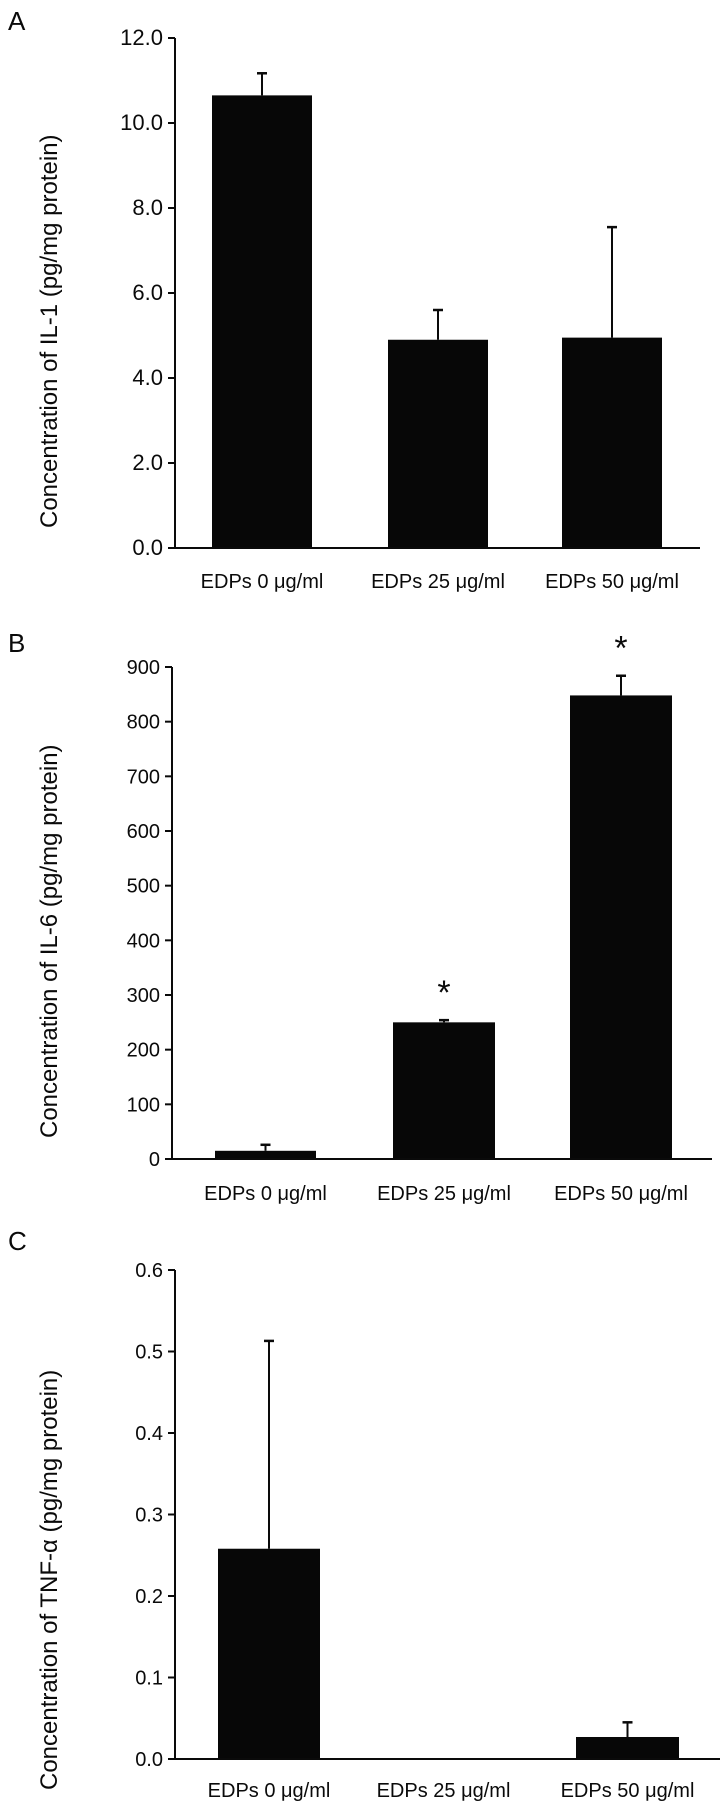  Describe the element at coordinates (143, 723) in the screenshot. I see `y-tick-label: 800` at that location.